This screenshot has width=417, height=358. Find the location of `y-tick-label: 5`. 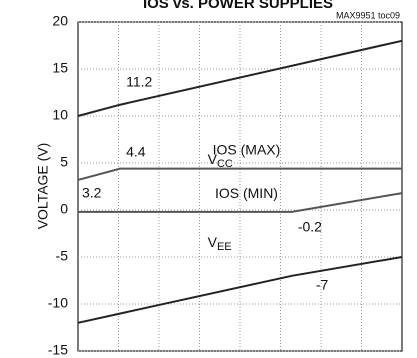

y-tick-label: 5 is located at coordinates (64, 162).